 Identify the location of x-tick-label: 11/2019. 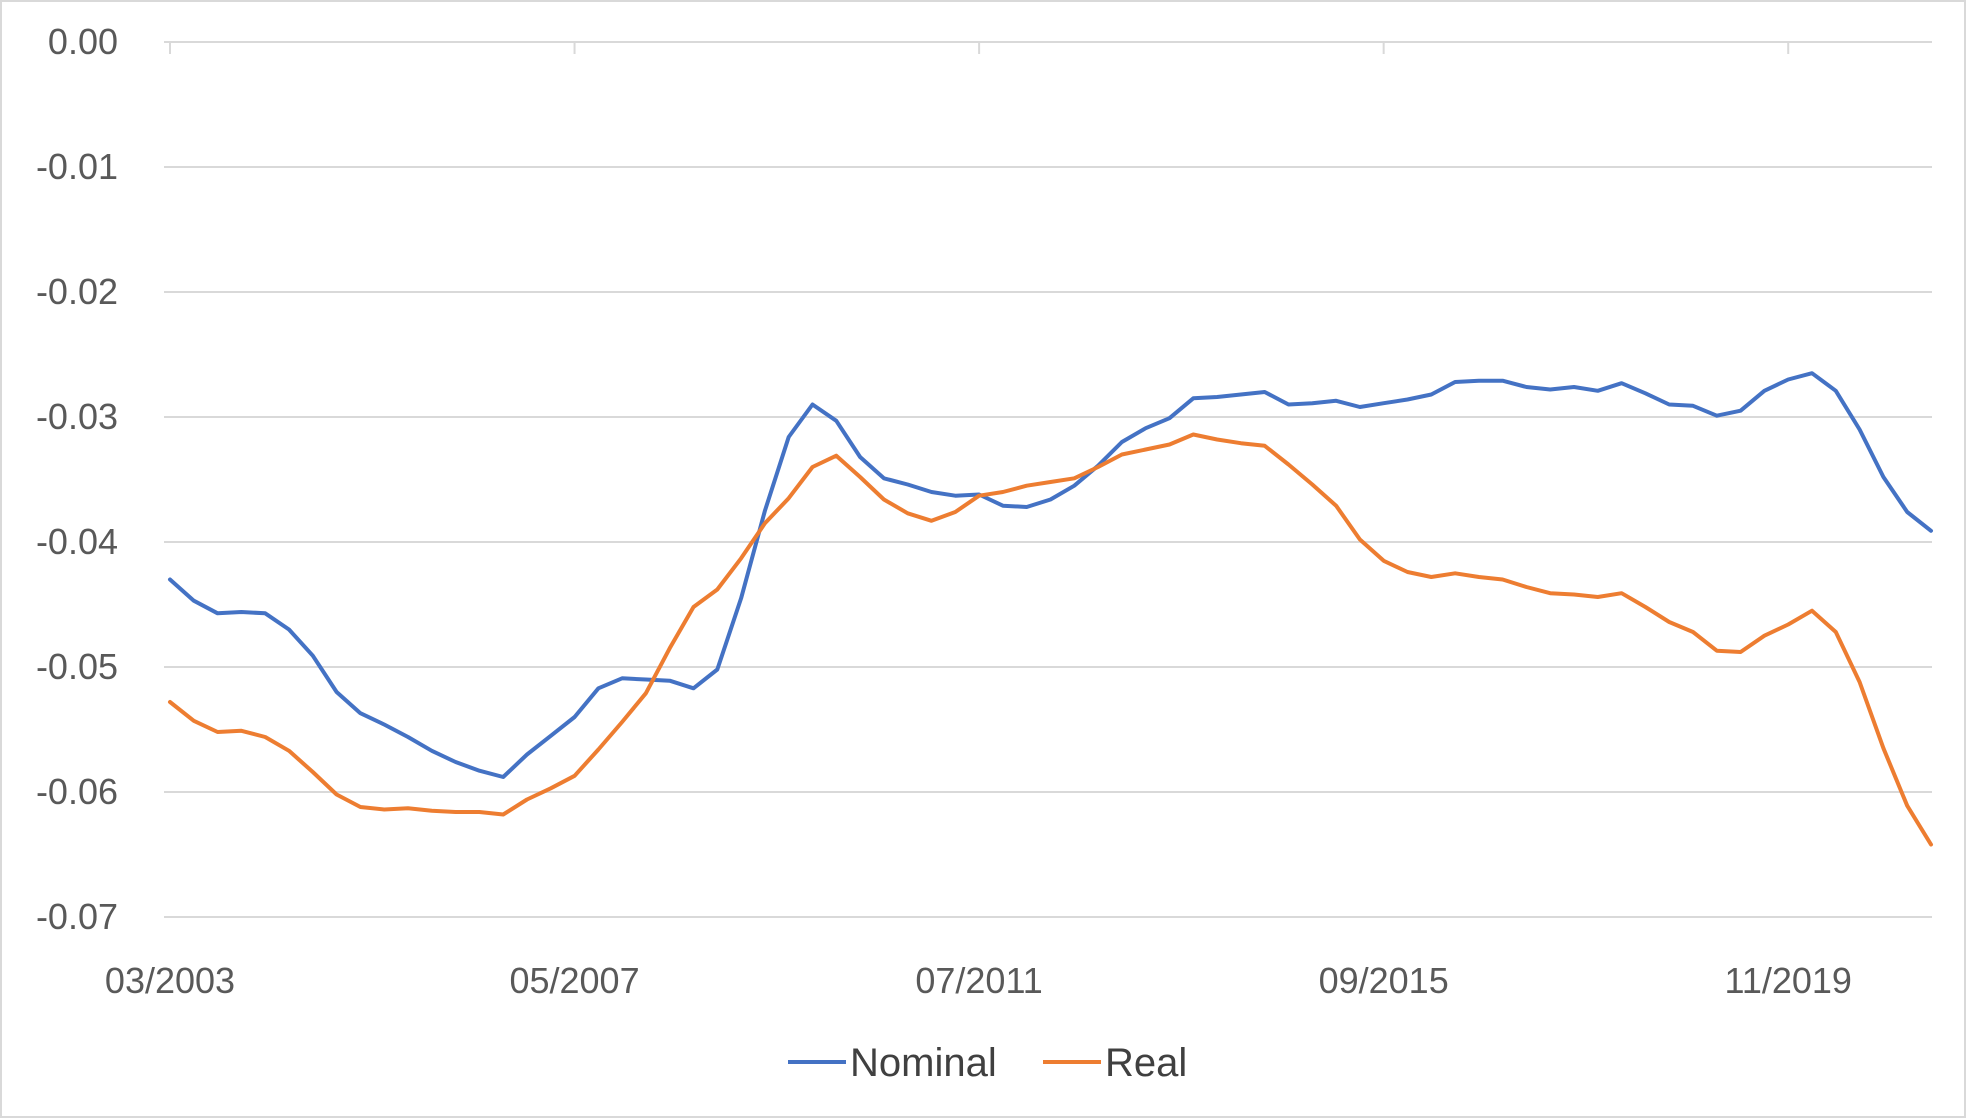
(1787, 980).